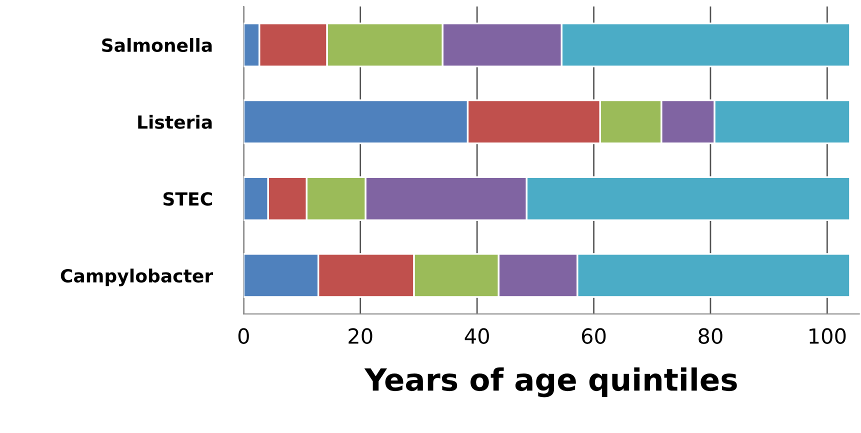 This screenshot has height=433, width=861. What do you see at coordinates (710, 336) in the screenshot?
I see `x-tick-label: 80` at bounding box center [710, 336].